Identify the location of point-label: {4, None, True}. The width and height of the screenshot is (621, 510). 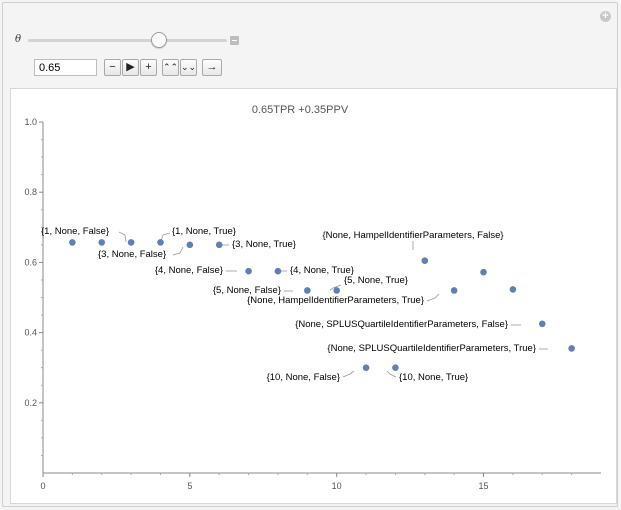
(322, 270).